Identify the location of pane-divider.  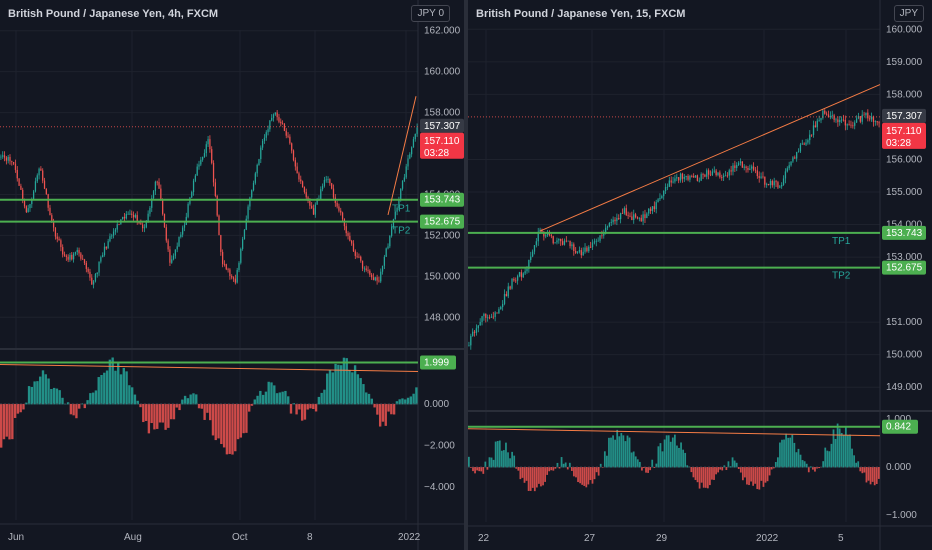
(466, 275).